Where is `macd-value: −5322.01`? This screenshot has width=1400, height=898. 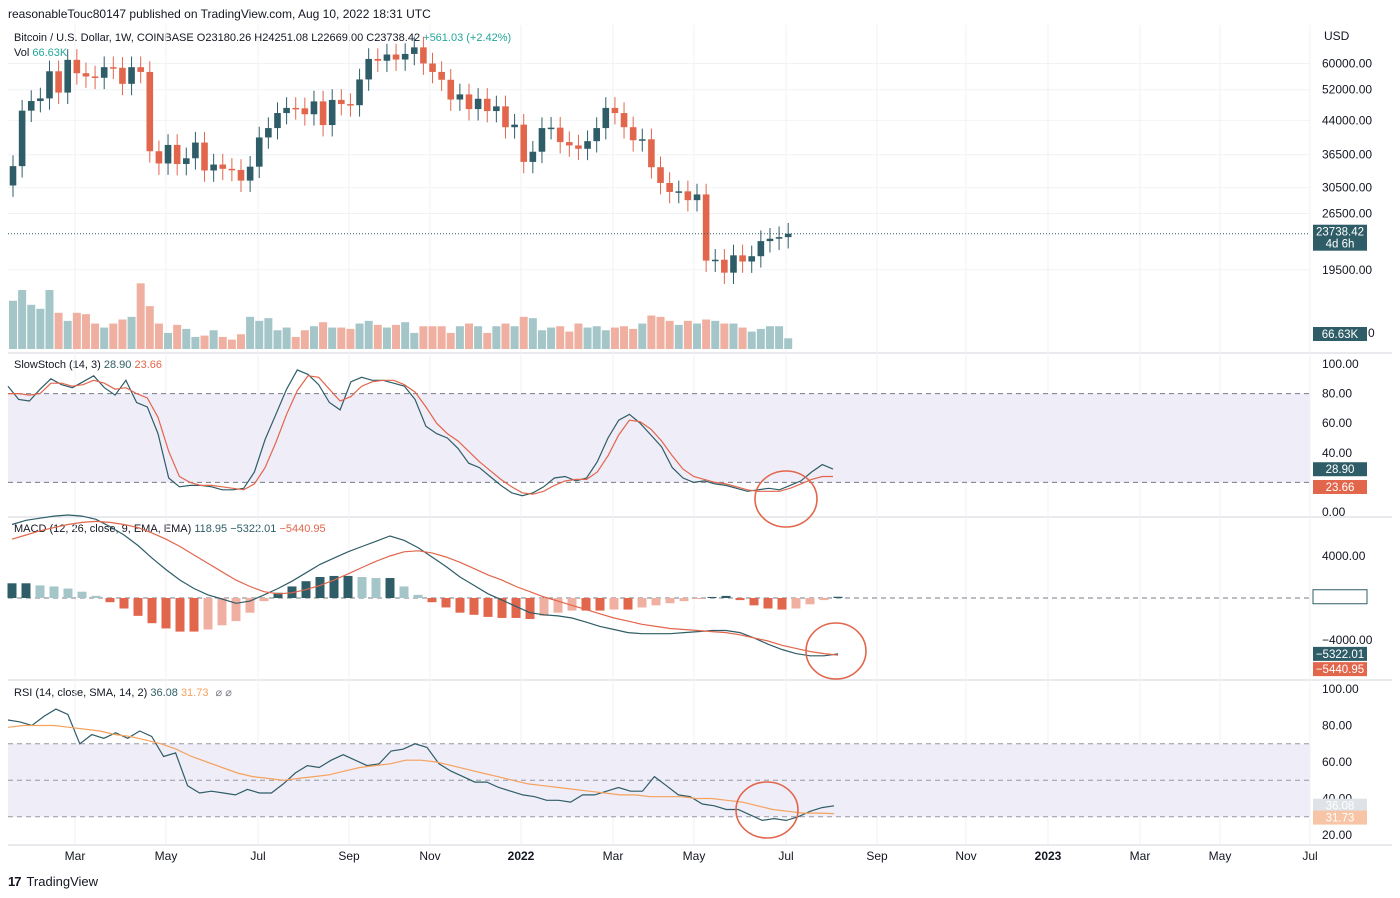 macd-value: −5322.01 is located at coordinates (253, 529).